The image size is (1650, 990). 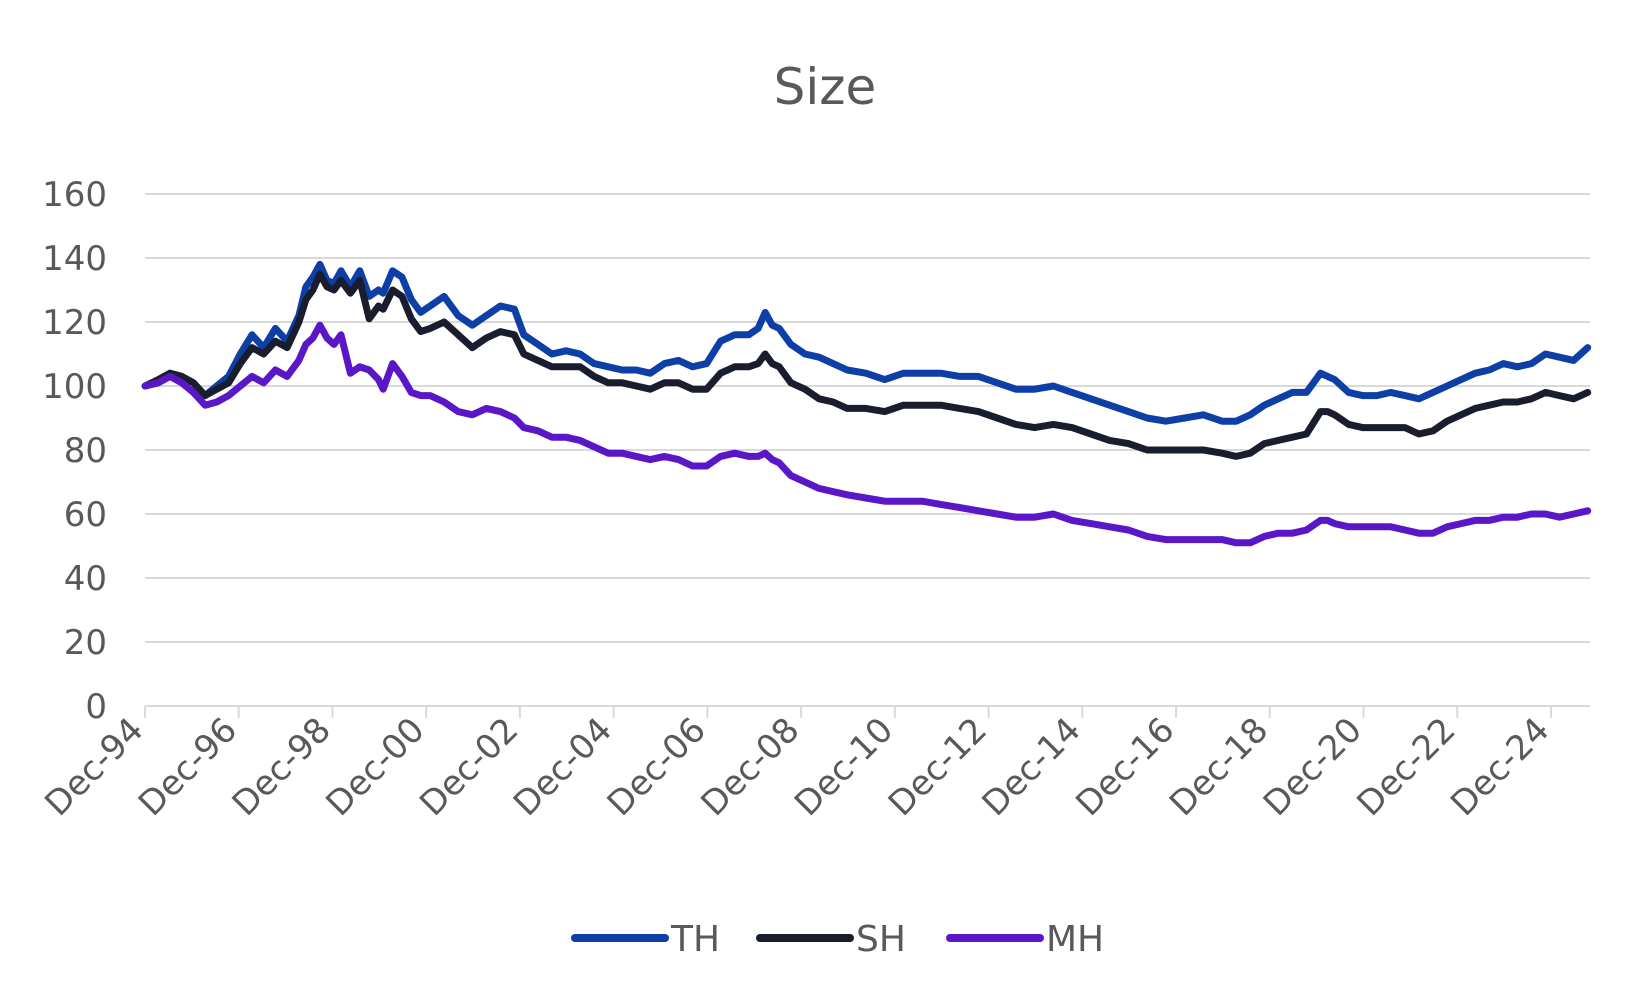 I want to click on chart-title: Size, so click(x=825, y=87).